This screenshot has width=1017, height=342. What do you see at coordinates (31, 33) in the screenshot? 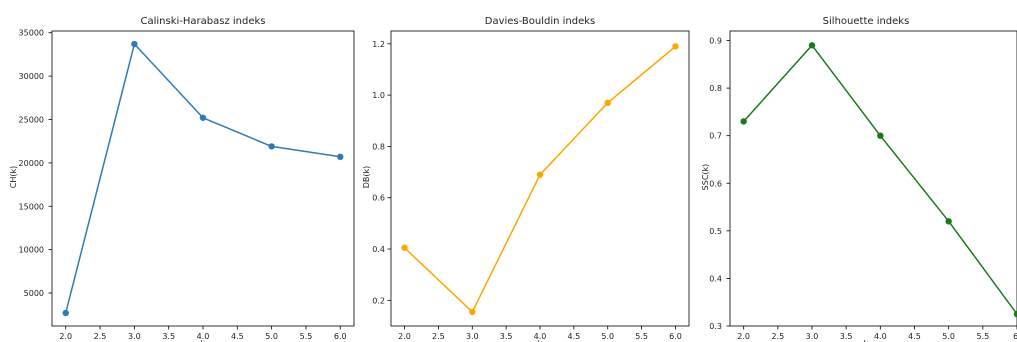
I see `y-tick-label: 35000` at bounding box center [31, 33].